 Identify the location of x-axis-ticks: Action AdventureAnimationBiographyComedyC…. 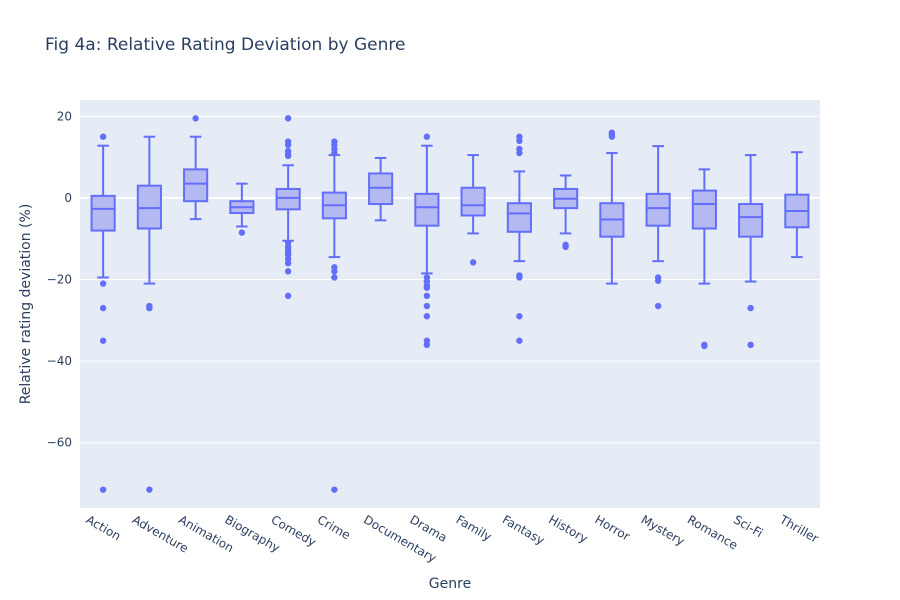
(452, 538).